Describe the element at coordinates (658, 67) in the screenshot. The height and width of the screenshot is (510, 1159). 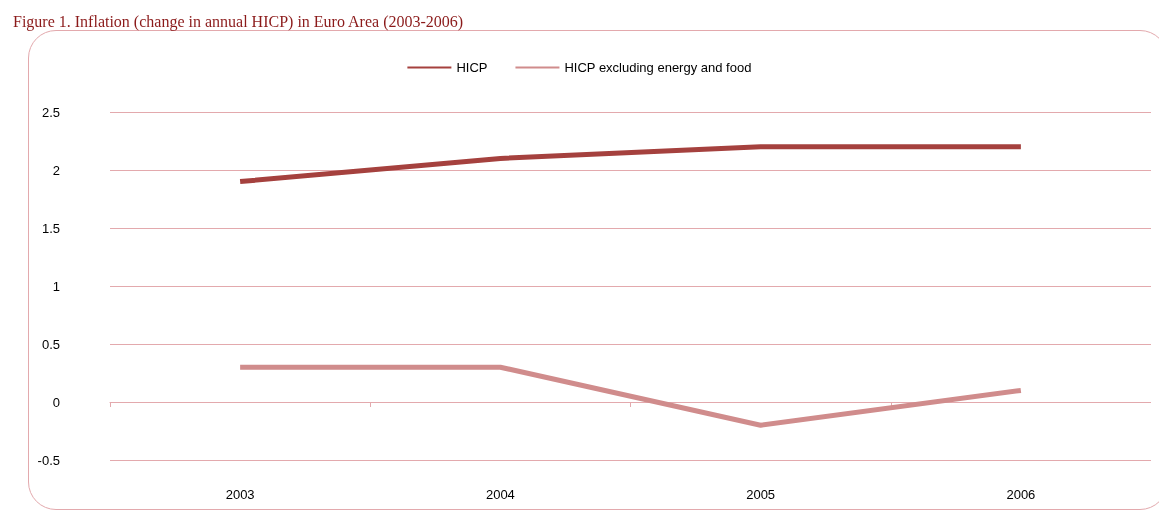
I see `legend-label: HICP excluding energy and food` at that location.